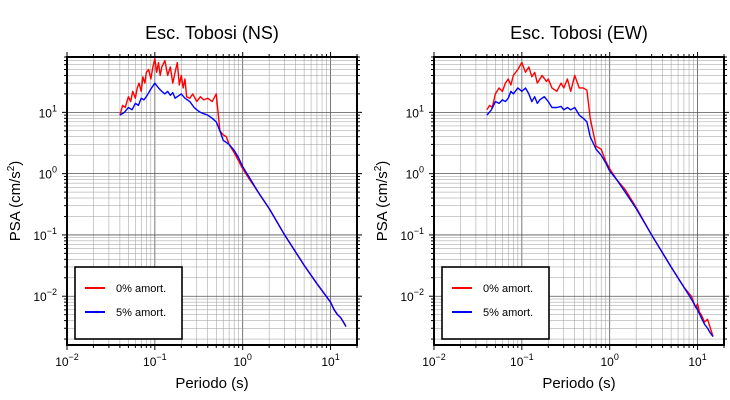 The image size is (730, 400). I want to click on chart-title: Esc. Tobosi (EW), so click(579, 33).